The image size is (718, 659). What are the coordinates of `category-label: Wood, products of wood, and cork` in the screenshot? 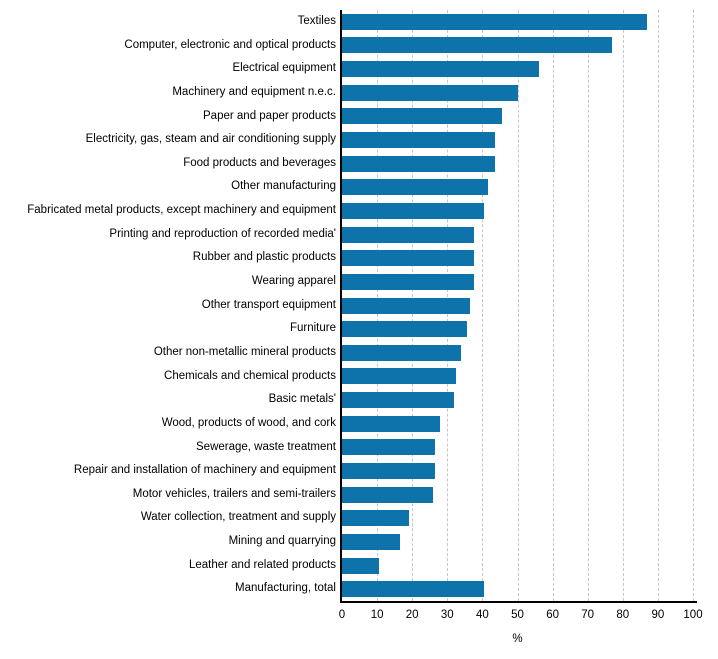 It's located at (248, 422).